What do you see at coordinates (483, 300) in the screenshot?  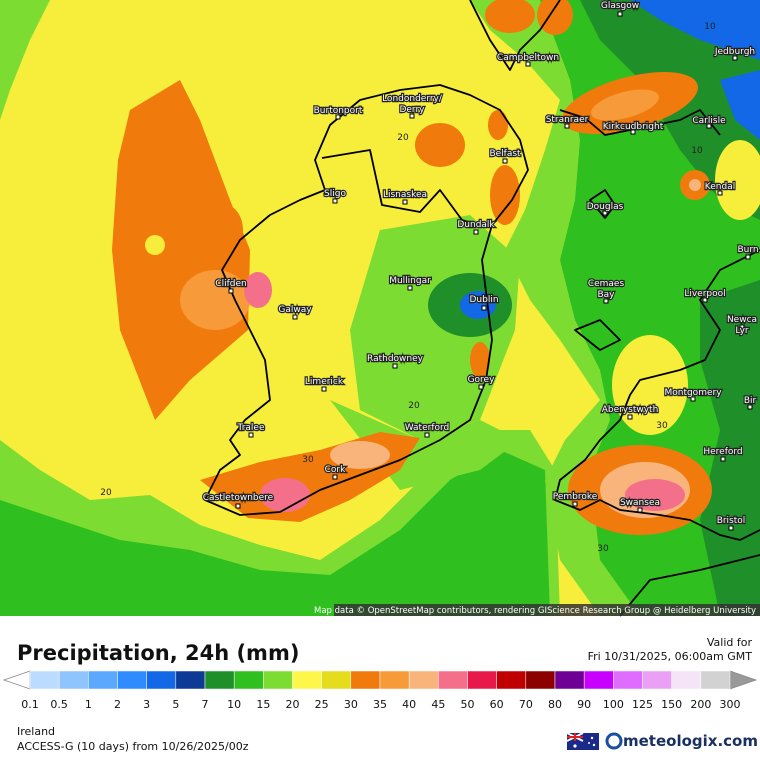 I see `place-label: Dublin` at bounding box center [483, 300].